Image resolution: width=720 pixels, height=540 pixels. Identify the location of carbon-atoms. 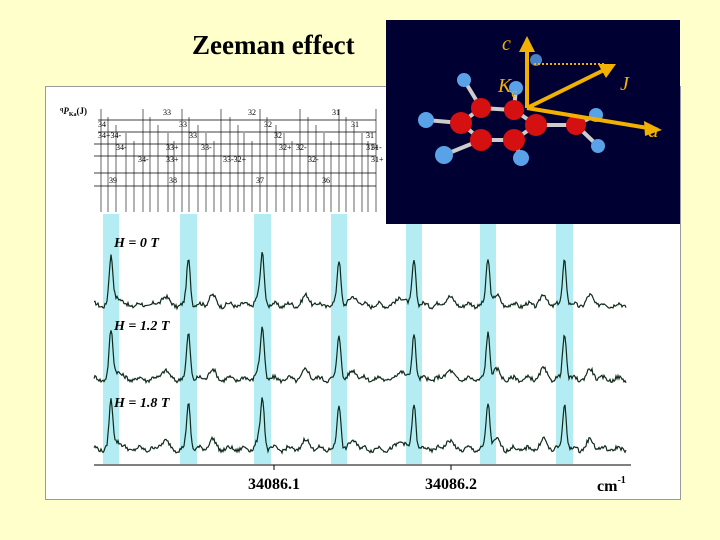
(518, 124).